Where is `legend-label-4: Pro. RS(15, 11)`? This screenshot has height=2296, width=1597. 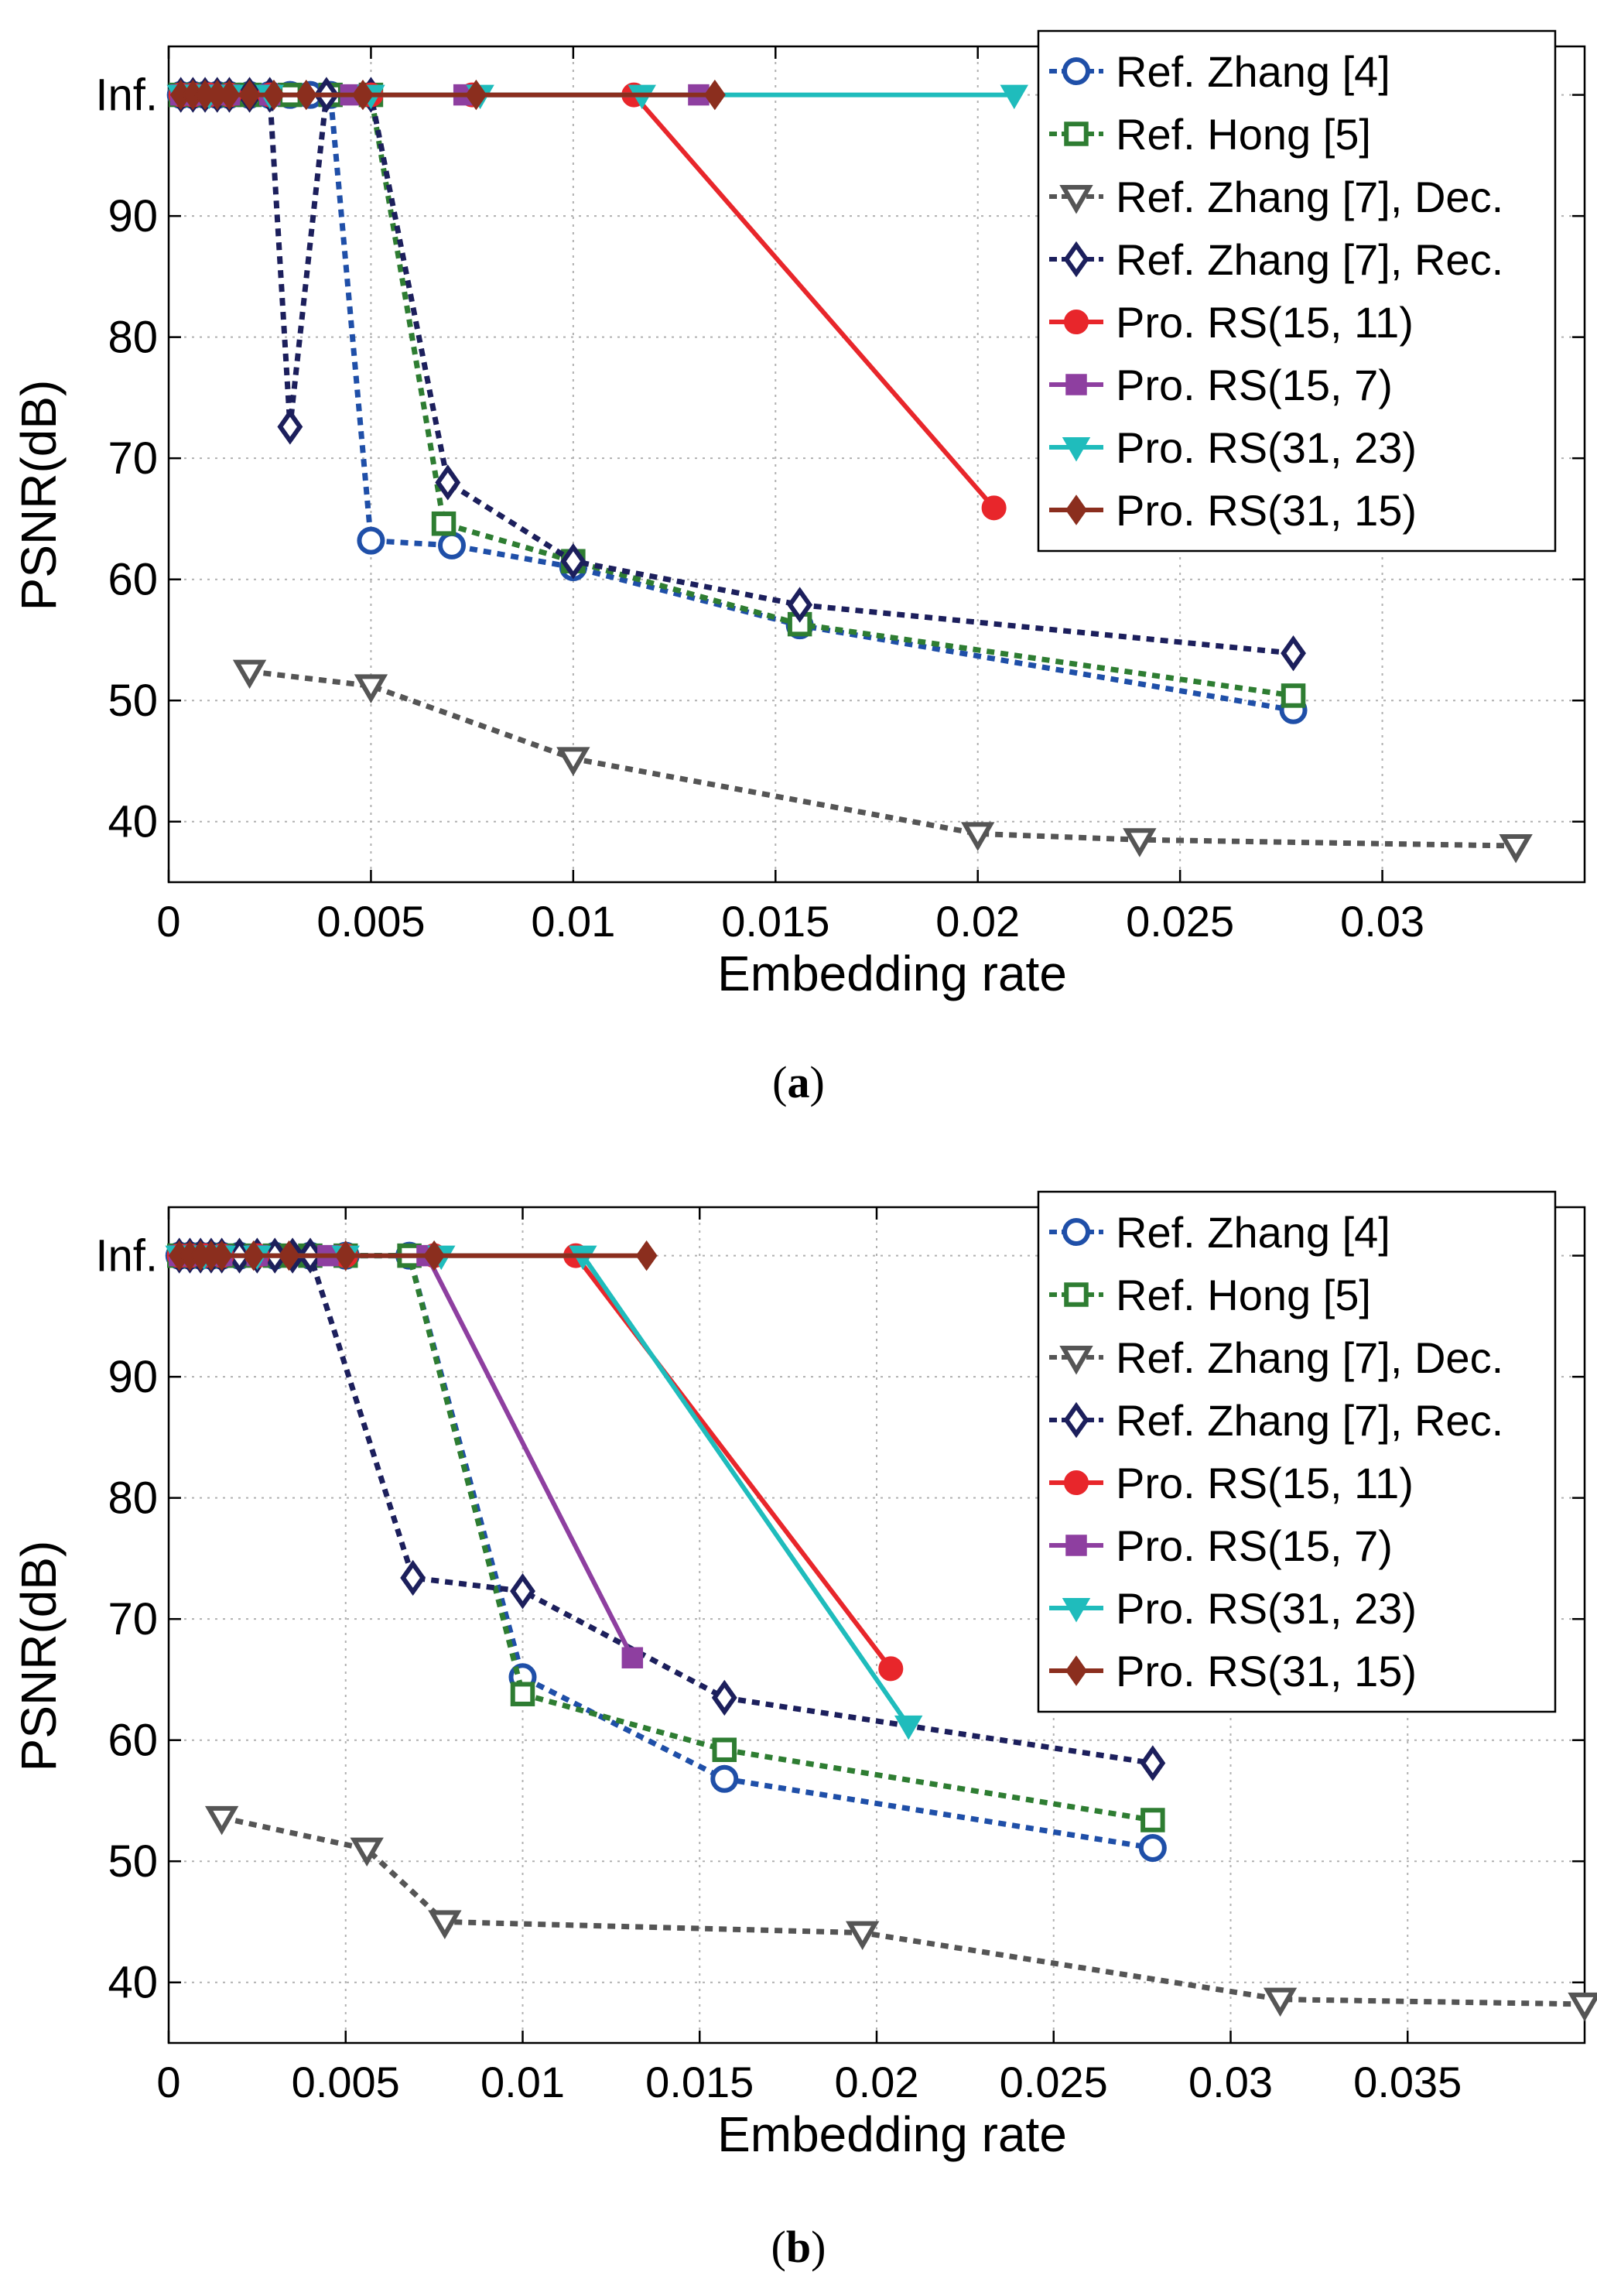 legend-label-4: Pro. RS(15, 11) is located at coordinates (1265, 1483).